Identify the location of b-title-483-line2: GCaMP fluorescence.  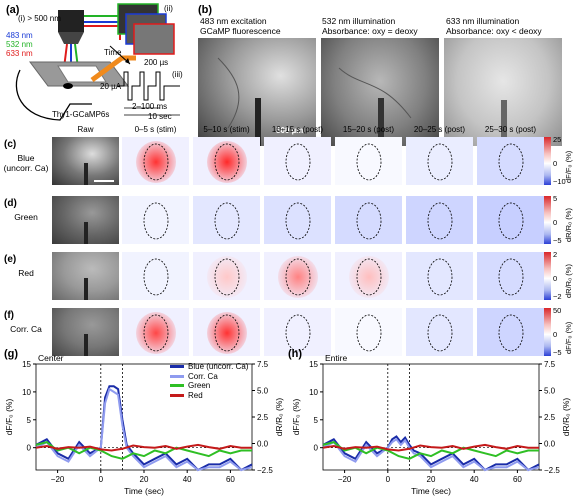
(240, 31).